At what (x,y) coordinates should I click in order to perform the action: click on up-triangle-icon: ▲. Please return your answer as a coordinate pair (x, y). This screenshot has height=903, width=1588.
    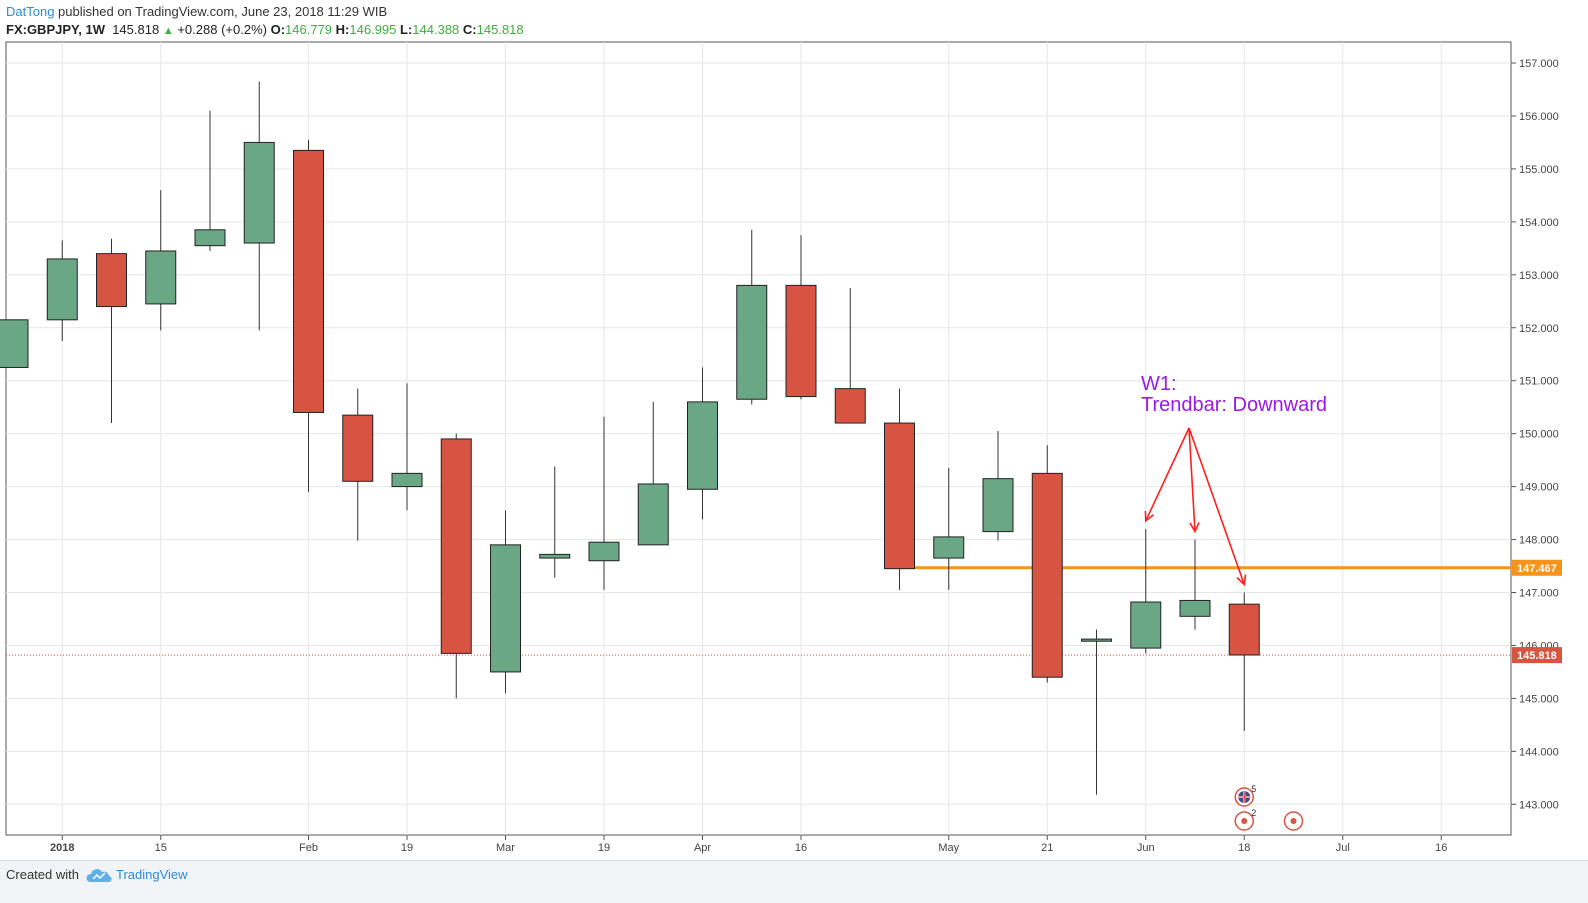
    Looking at the image, I should click on (168, 31).